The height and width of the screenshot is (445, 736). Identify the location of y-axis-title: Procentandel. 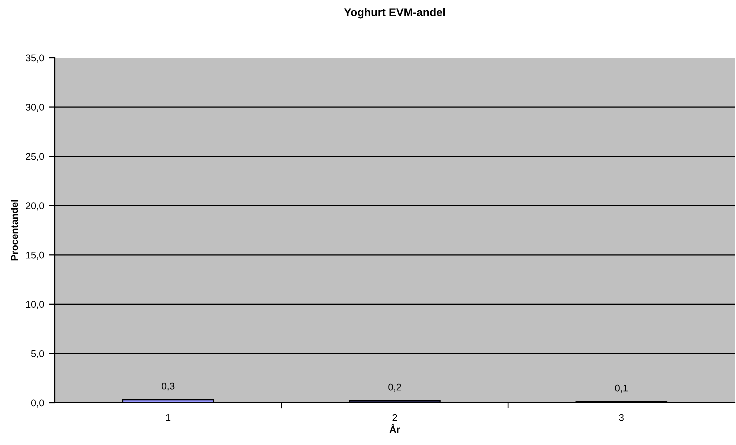
(14, 230).